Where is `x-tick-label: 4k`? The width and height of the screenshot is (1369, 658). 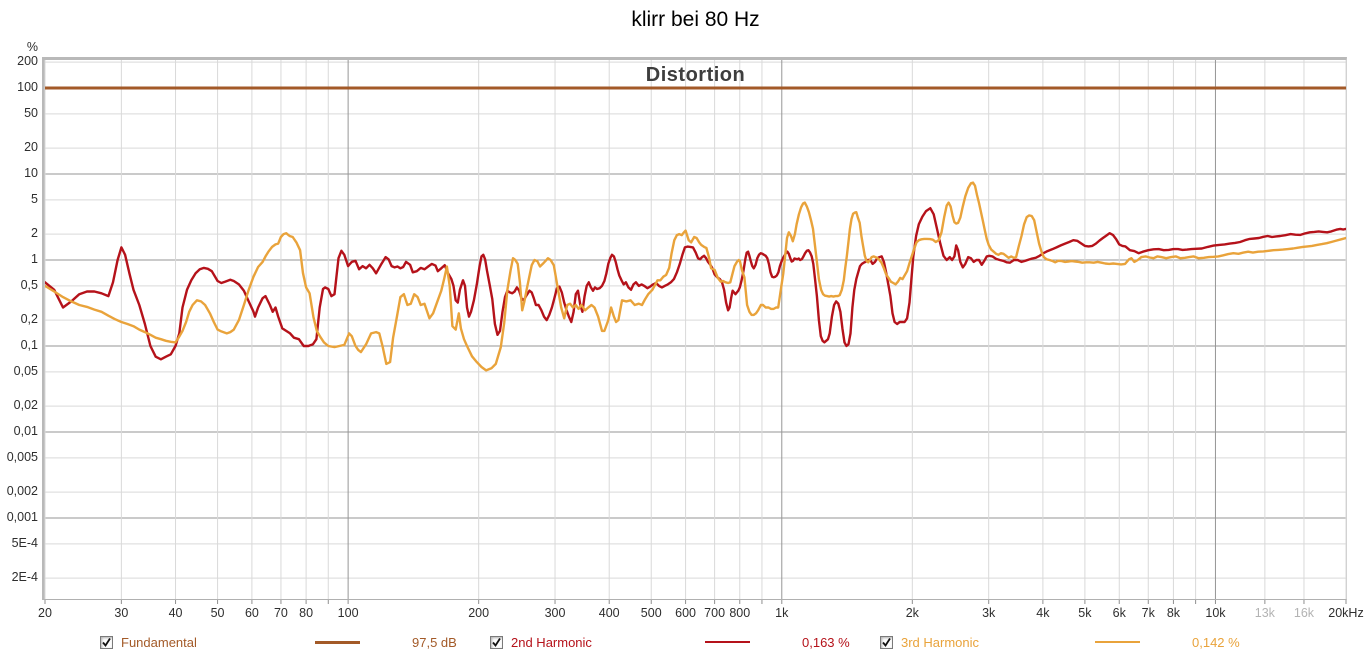 x-tick-label: 4k is located at coordinates (1043, 613).